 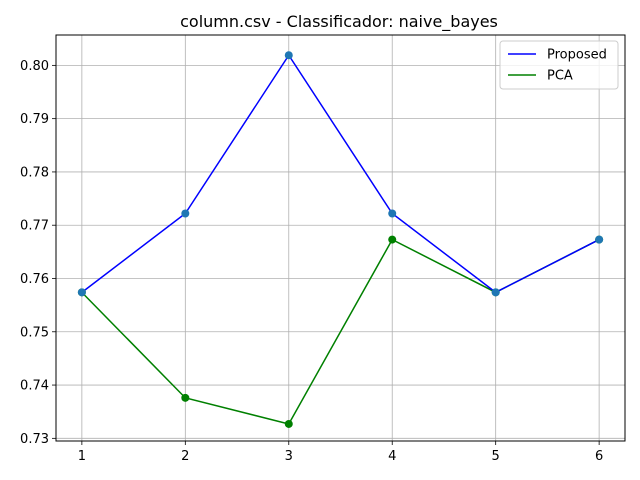 What do you see at coordinates (289, 456) in the screenshot?
I see `x-tick-label: 3` at bounding box center [289, 456].